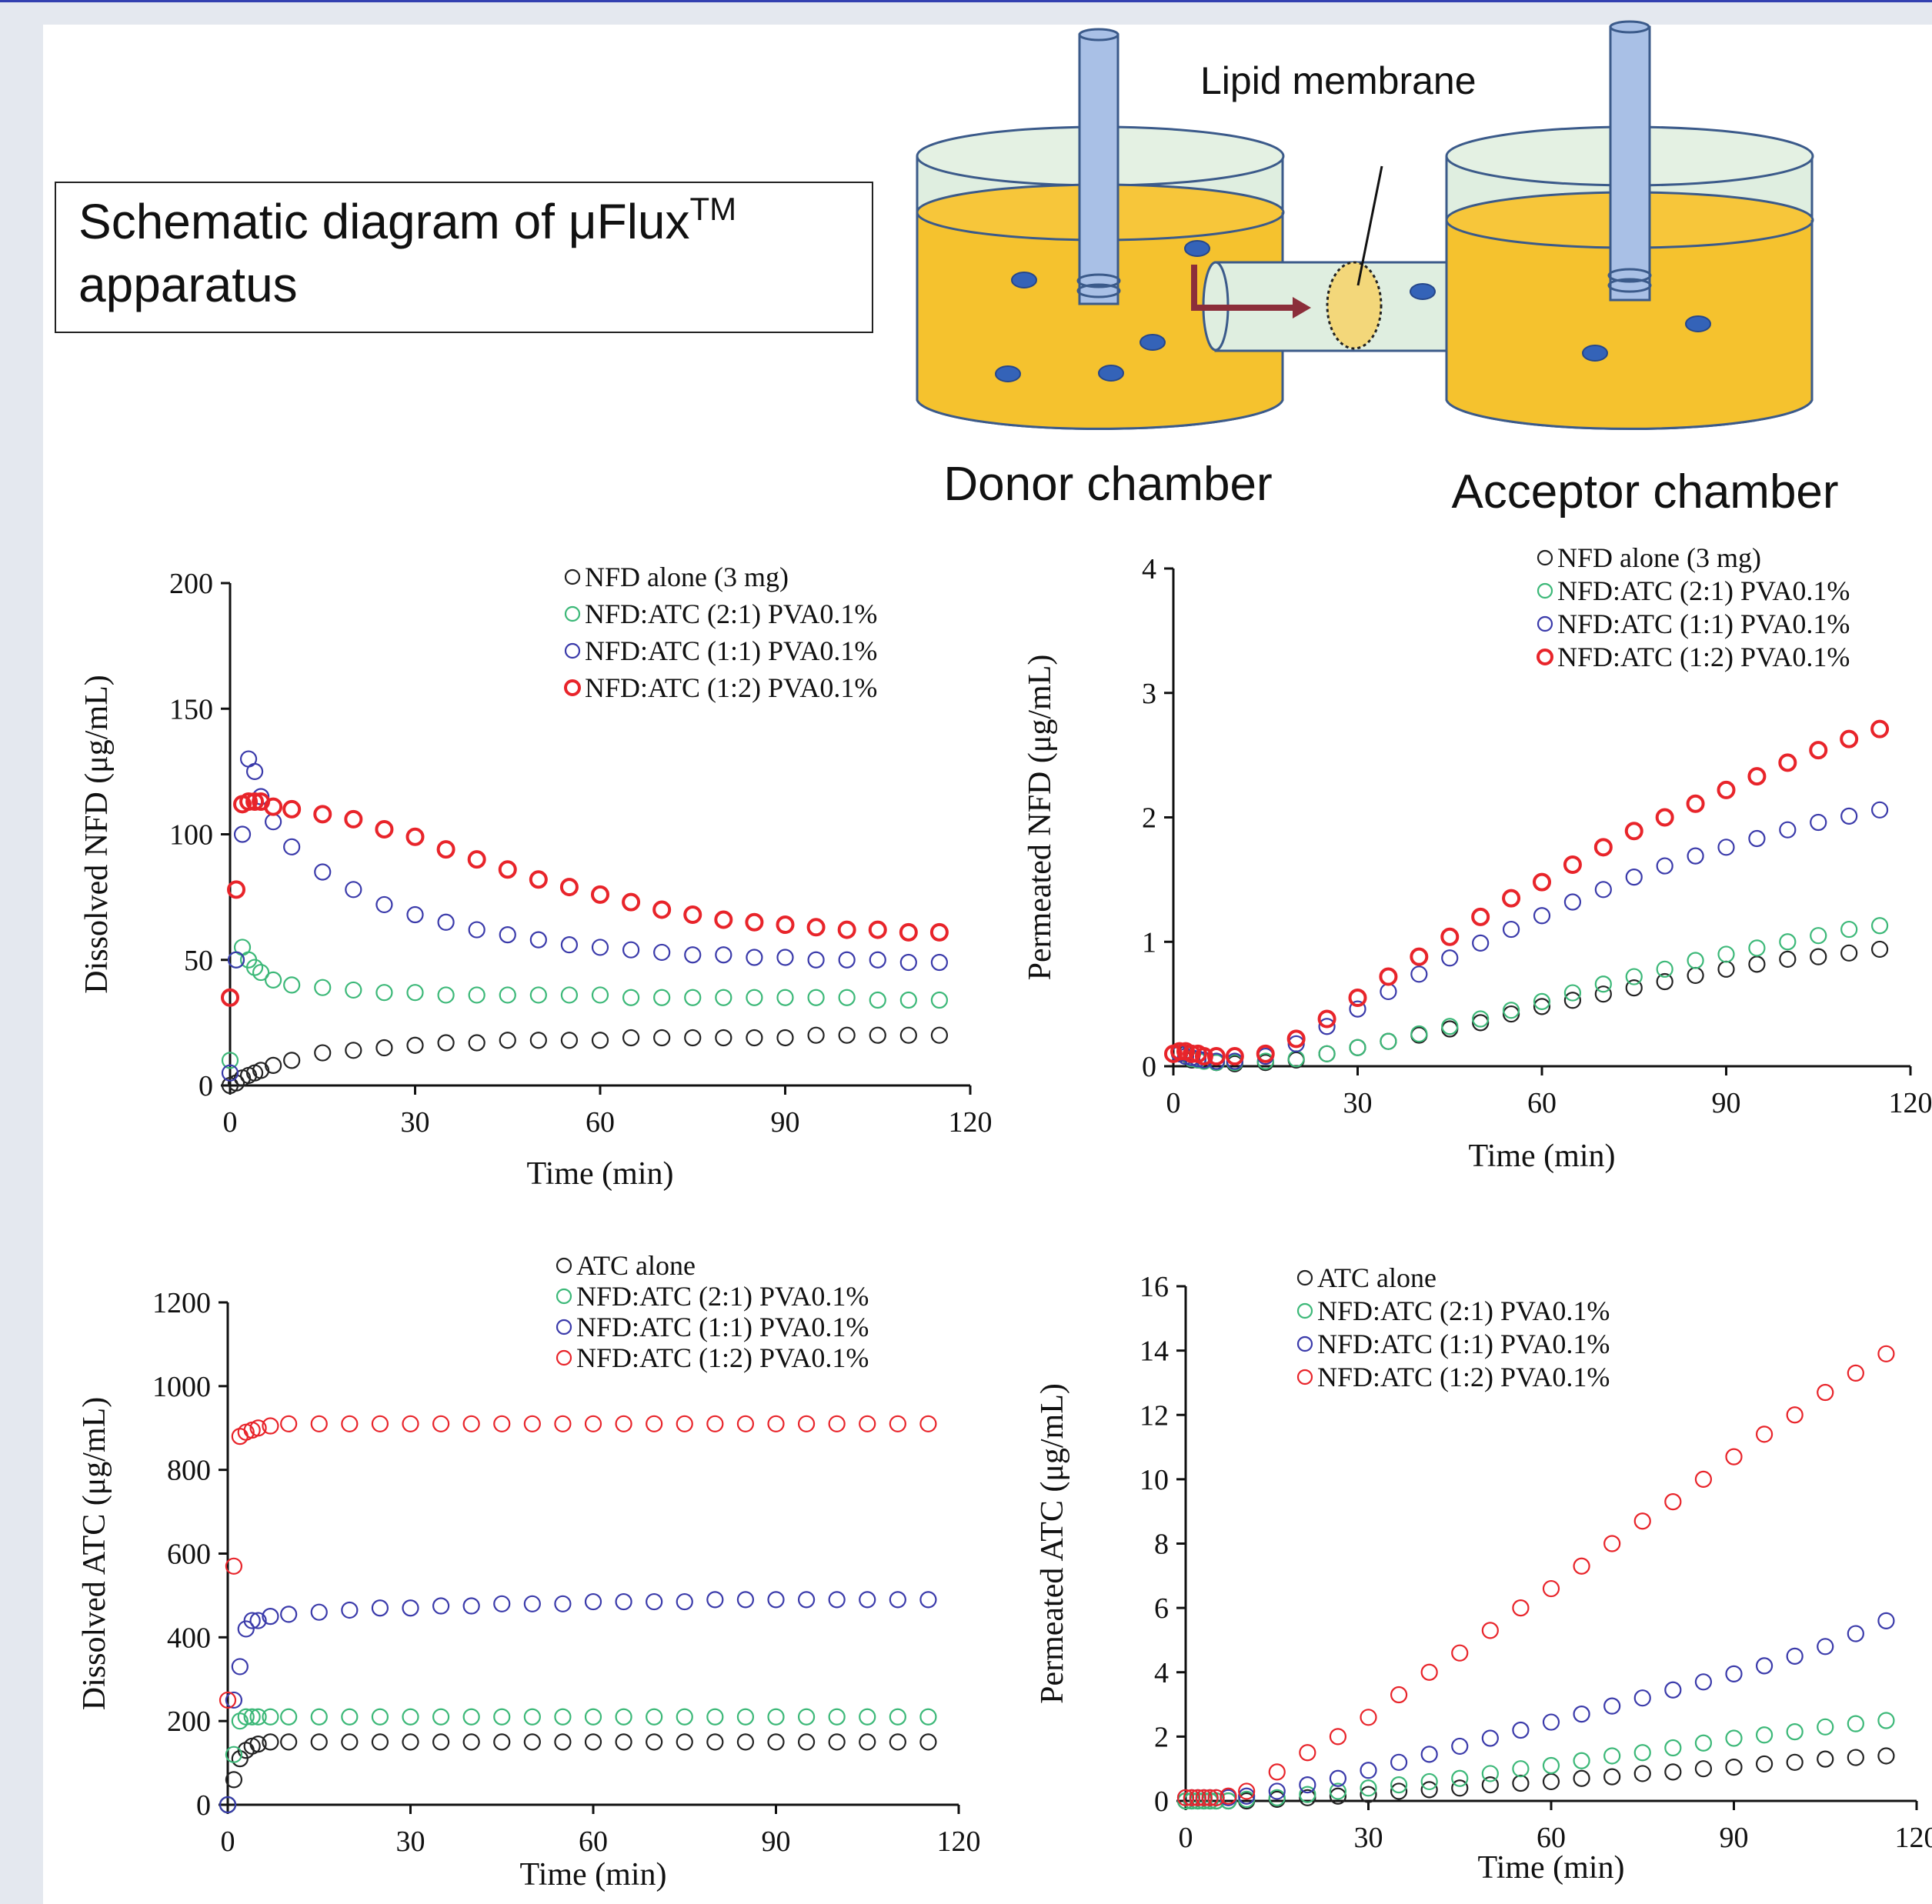 This screenshot has height=1904, width=1932. What do you see at coordinates (407, 220) in the screenshot?
I see `diagram-title: Schematic diagram of μFluxTM` at bounding box center [407, 220].